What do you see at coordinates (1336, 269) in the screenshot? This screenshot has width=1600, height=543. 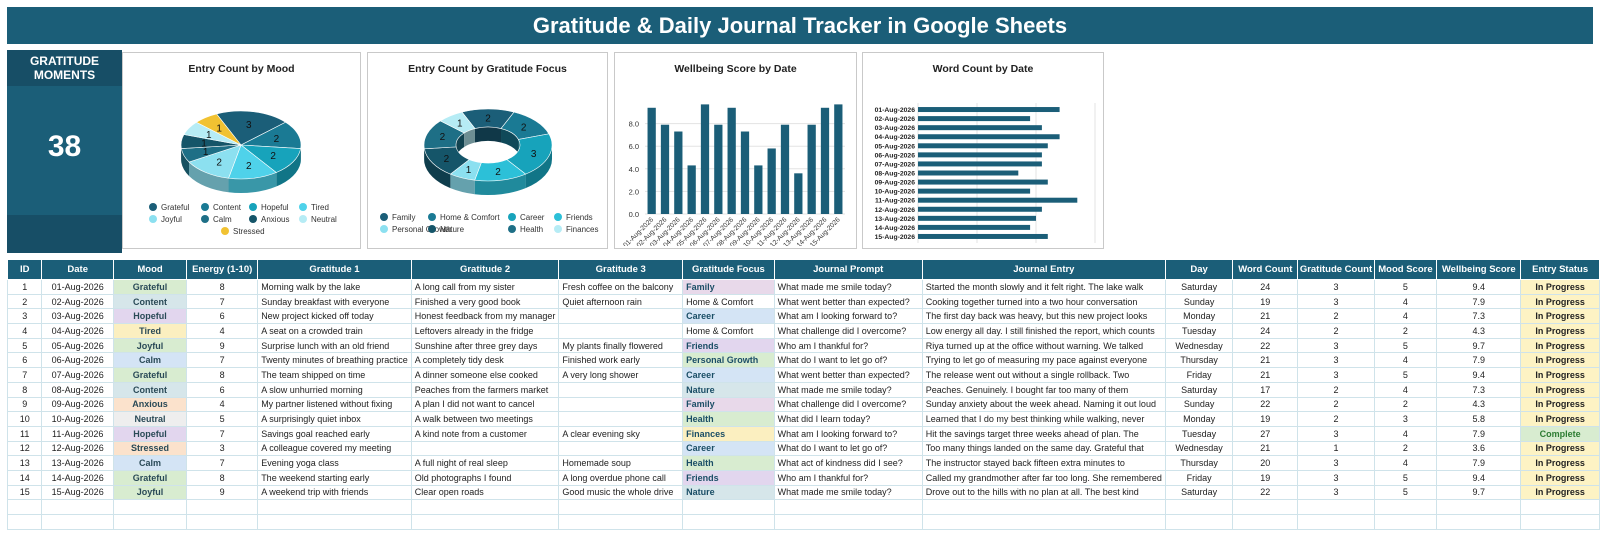 I see `column-header-gratitude-count: Gratitude Count` at bounding box center [1336, 269].